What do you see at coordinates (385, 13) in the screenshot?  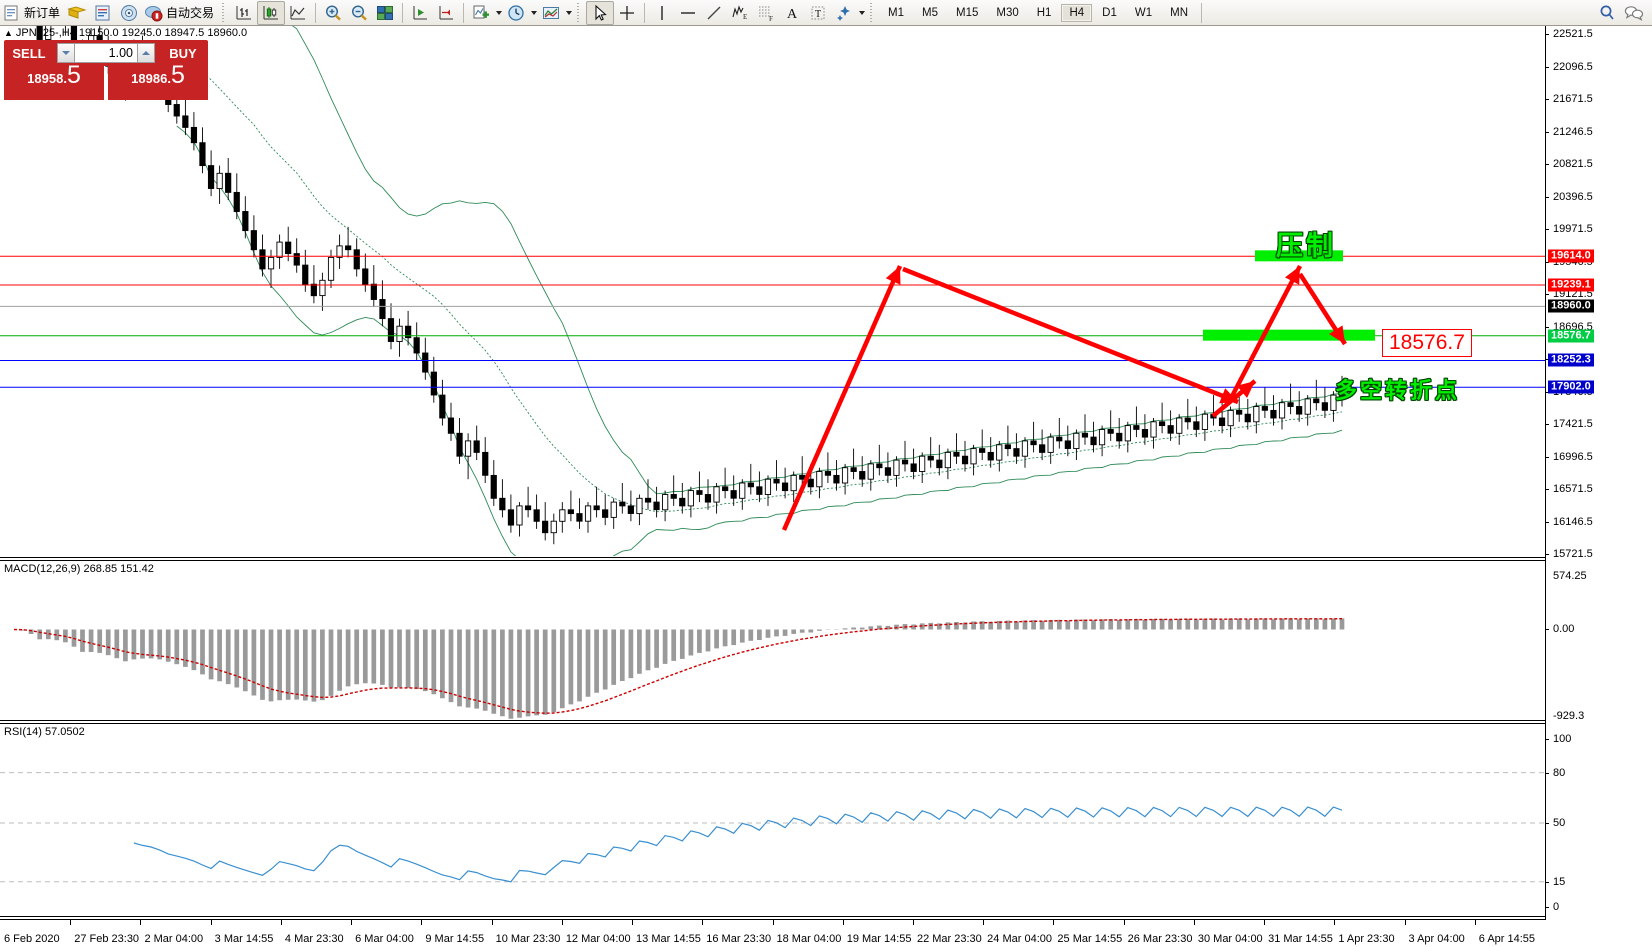 I see `tile-windows-button` at bounding box center [385, 13].